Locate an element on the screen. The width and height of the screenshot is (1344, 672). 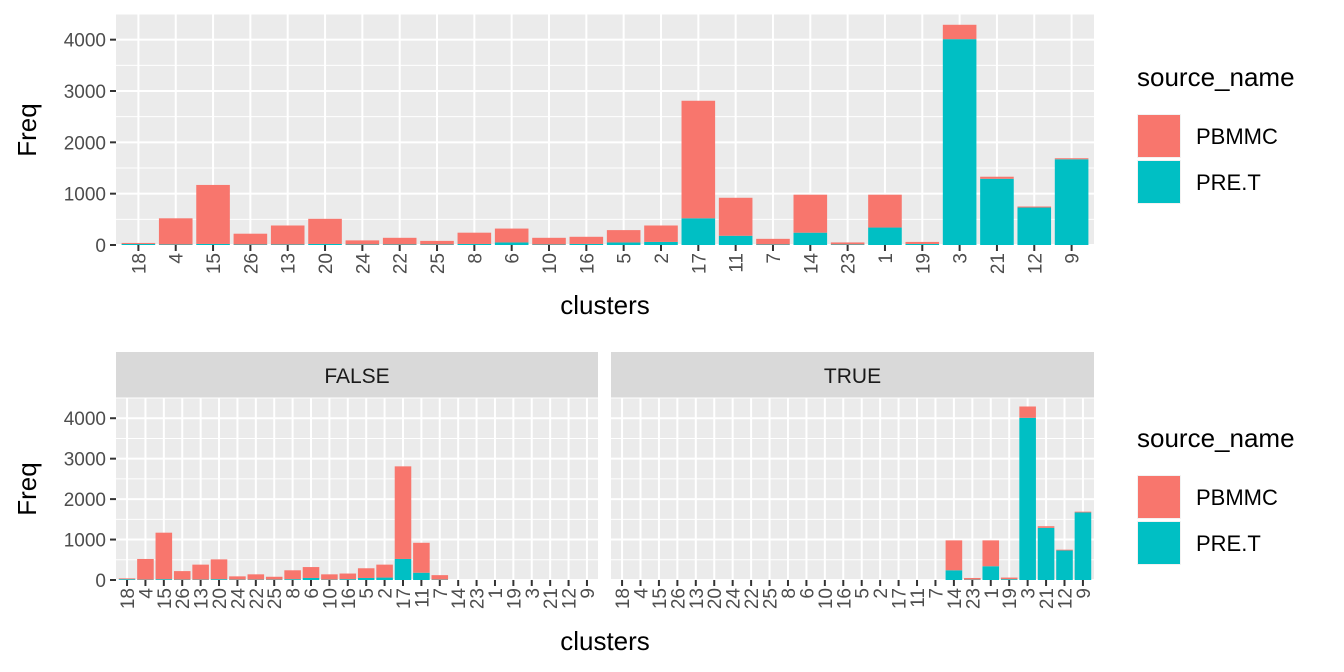
legend-label: PRE.T is located at coordinates (1228, 182).